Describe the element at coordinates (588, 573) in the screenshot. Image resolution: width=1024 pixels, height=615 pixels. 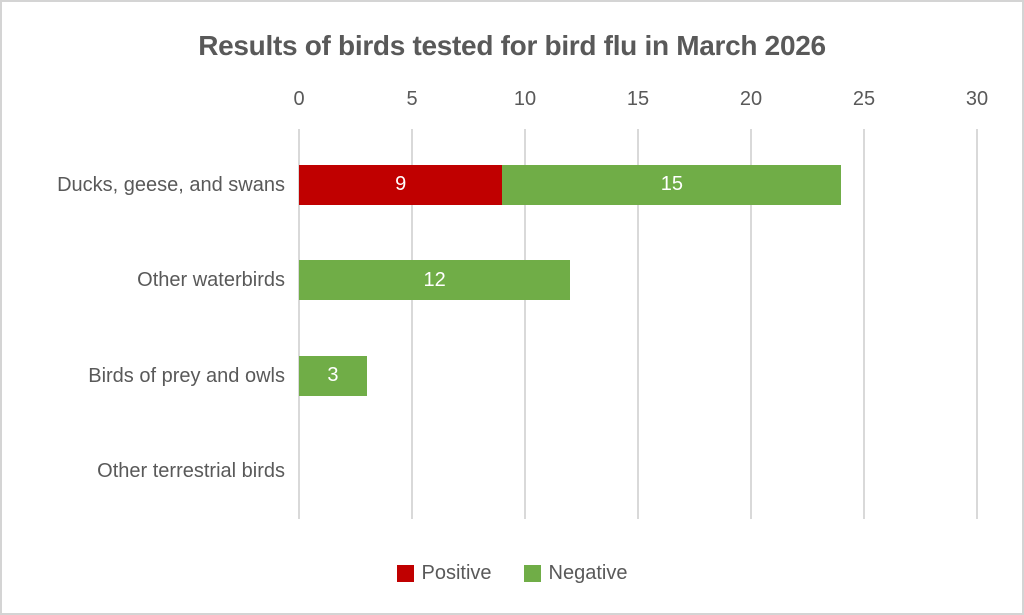
I see `legend-label: Negative` at that location.